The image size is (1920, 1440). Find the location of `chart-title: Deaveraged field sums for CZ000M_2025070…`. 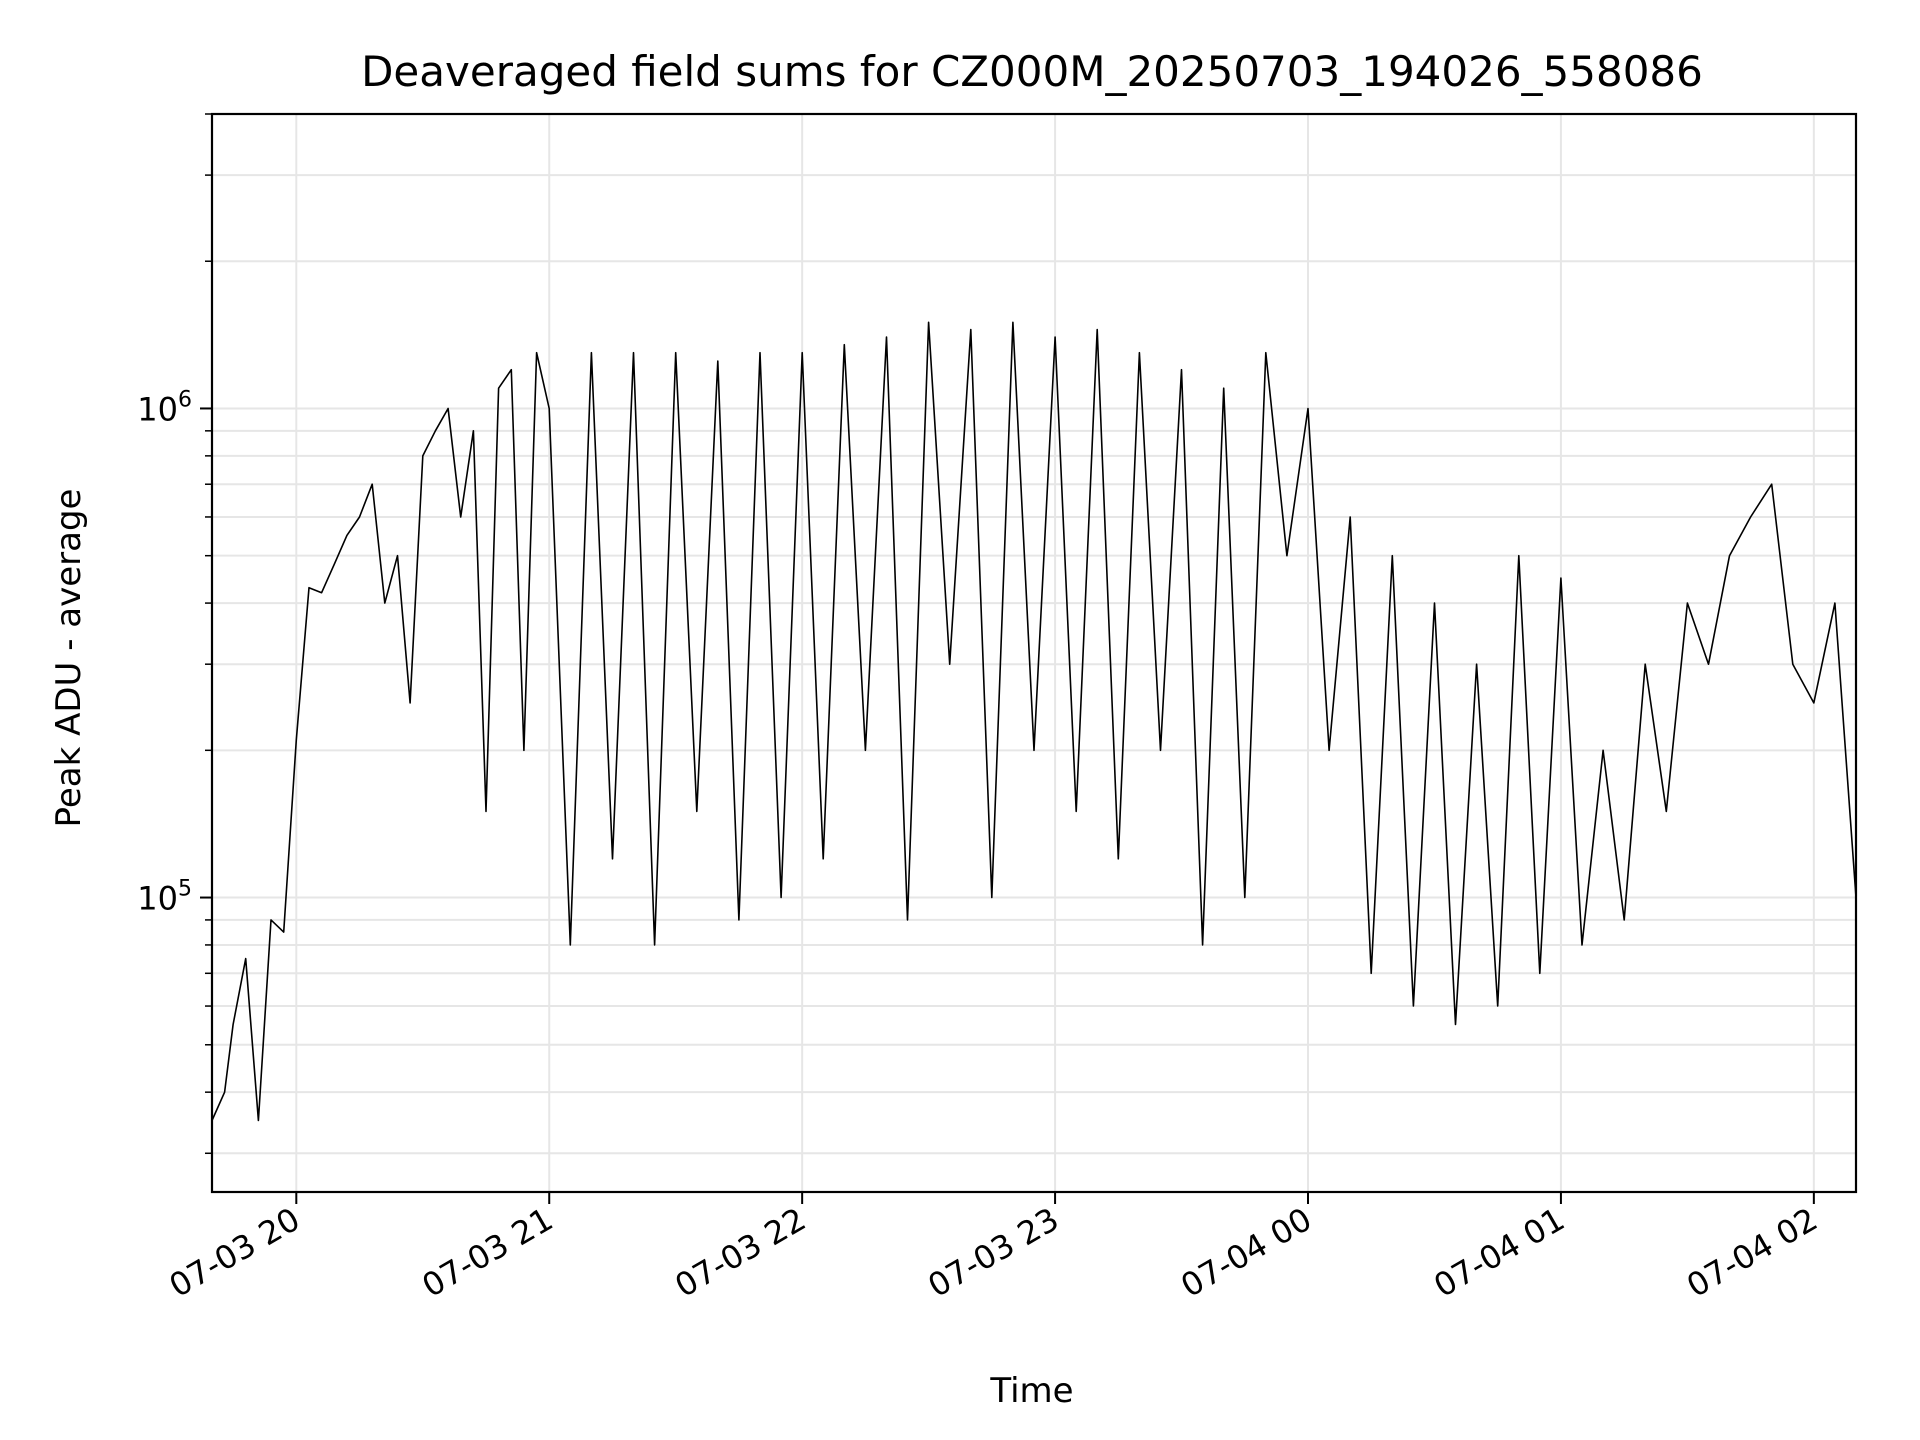

chart-title: Deaveraged field sums for CZ000M_2025070… is located at coordinates (1032, 71).